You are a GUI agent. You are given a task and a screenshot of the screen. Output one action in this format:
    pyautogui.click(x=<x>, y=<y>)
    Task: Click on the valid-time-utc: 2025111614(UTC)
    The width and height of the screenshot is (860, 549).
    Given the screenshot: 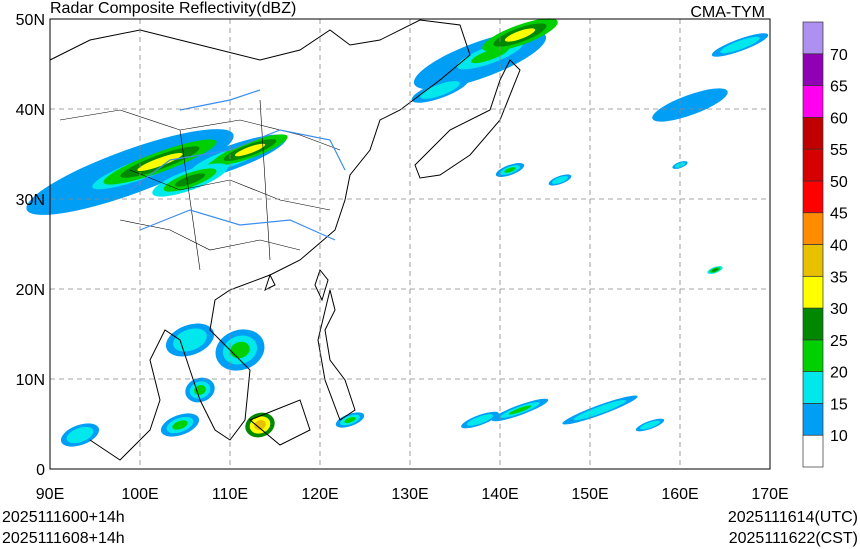 What is the action you would take?
    pyautogui.click(x=792, y=517)
    